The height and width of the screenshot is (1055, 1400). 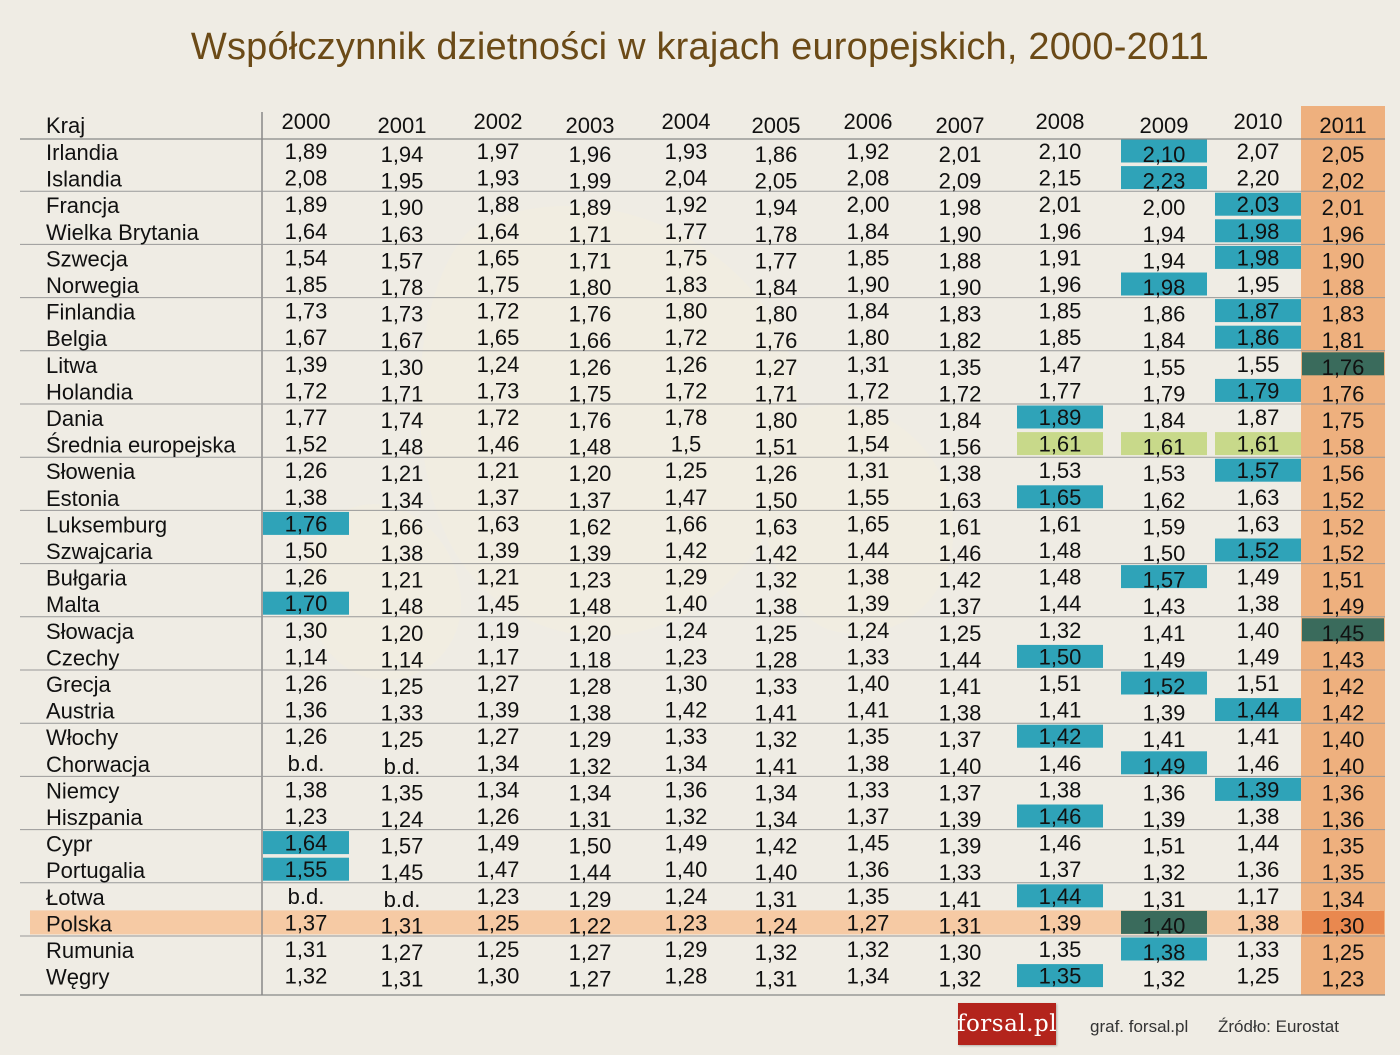 I want to click on country-label-malta: Malta, so click(x=73, y=604).